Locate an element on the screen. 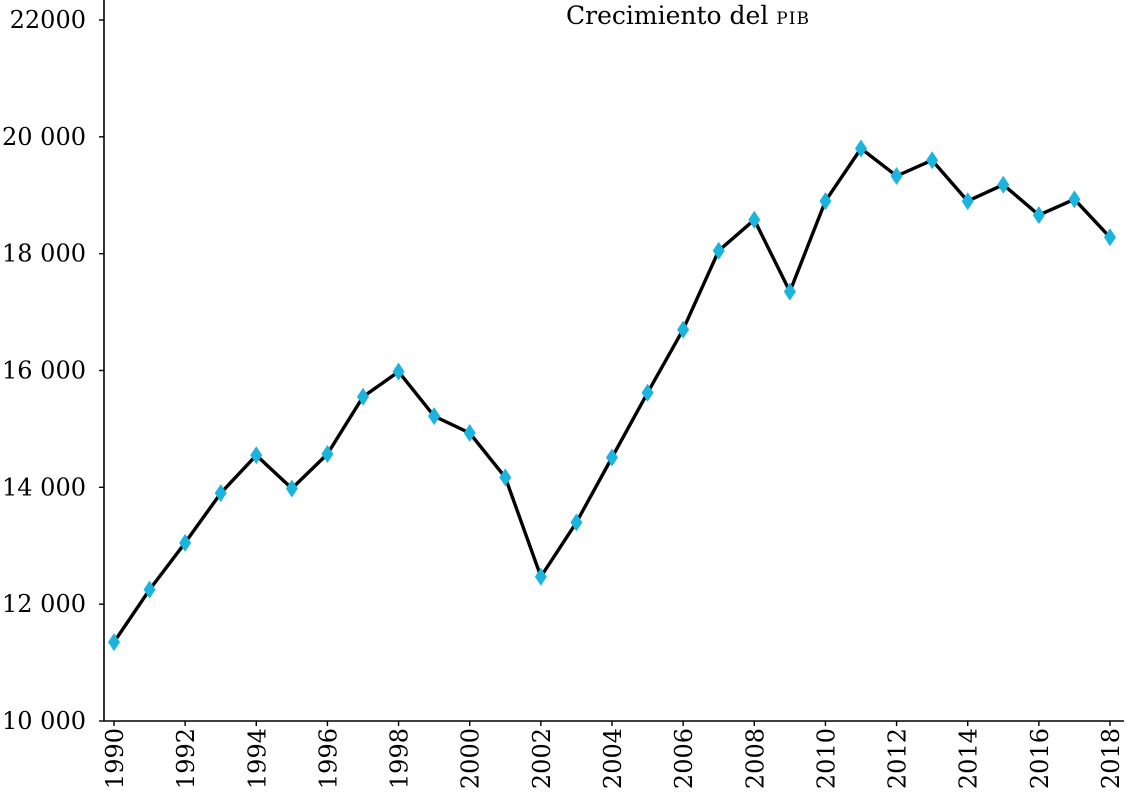 This screenshot has height=793, width=1129. data-point-2007 is located at coordinates (718, 250).